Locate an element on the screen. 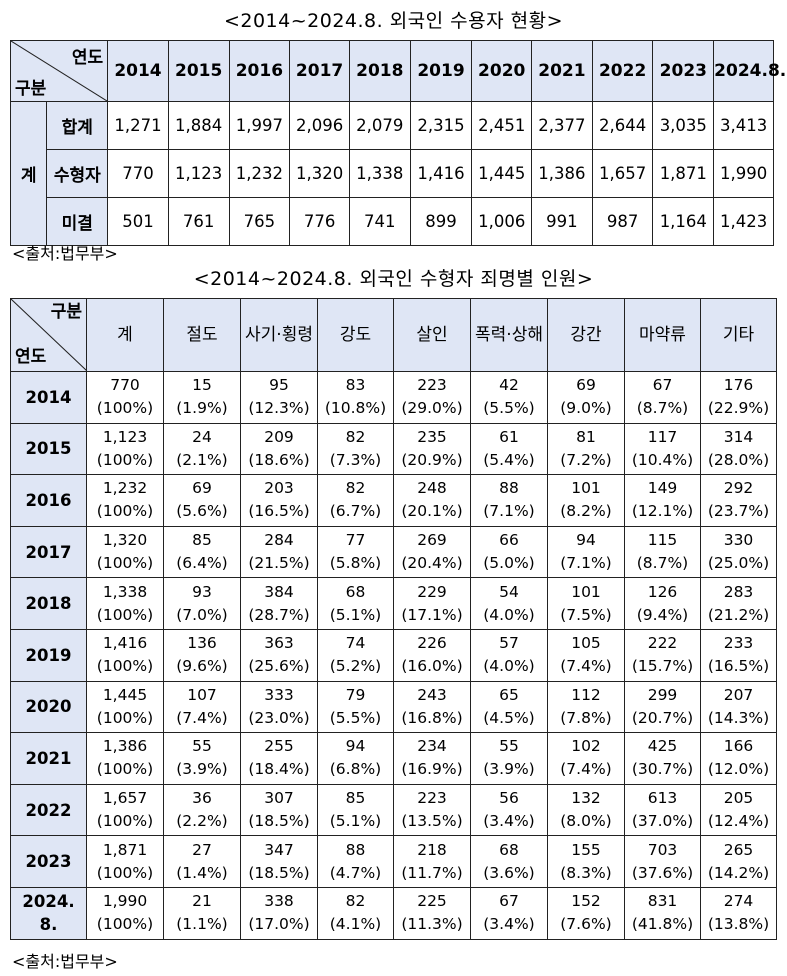  count-value: 1,386 is located at coordinates (125, 746).